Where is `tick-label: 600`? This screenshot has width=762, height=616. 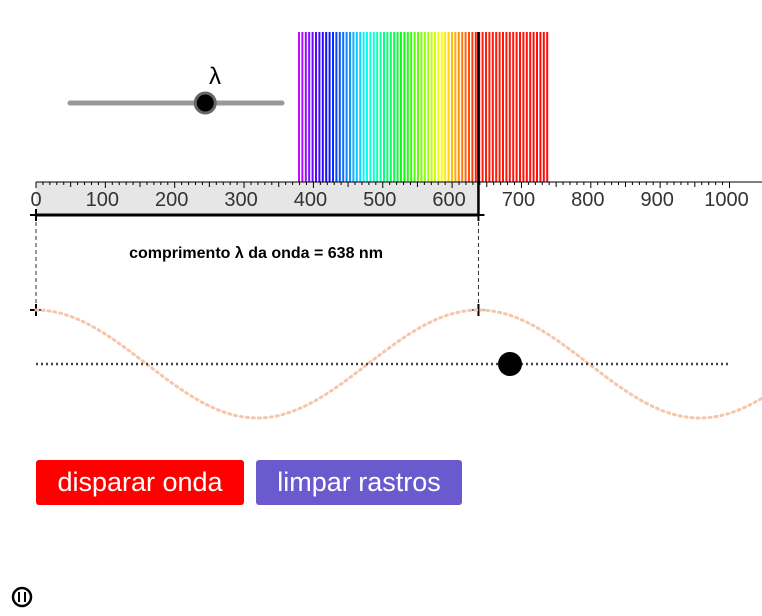
tick-label: 600 is located at coordinates (448, 200).